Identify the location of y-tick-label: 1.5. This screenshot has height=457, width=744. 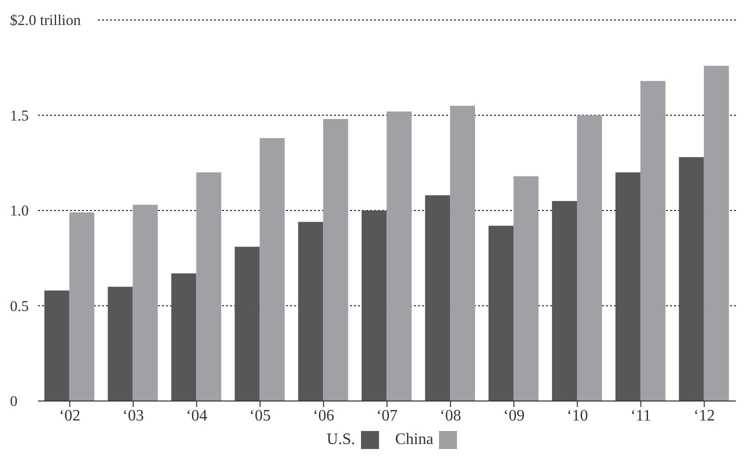
(19, 116).